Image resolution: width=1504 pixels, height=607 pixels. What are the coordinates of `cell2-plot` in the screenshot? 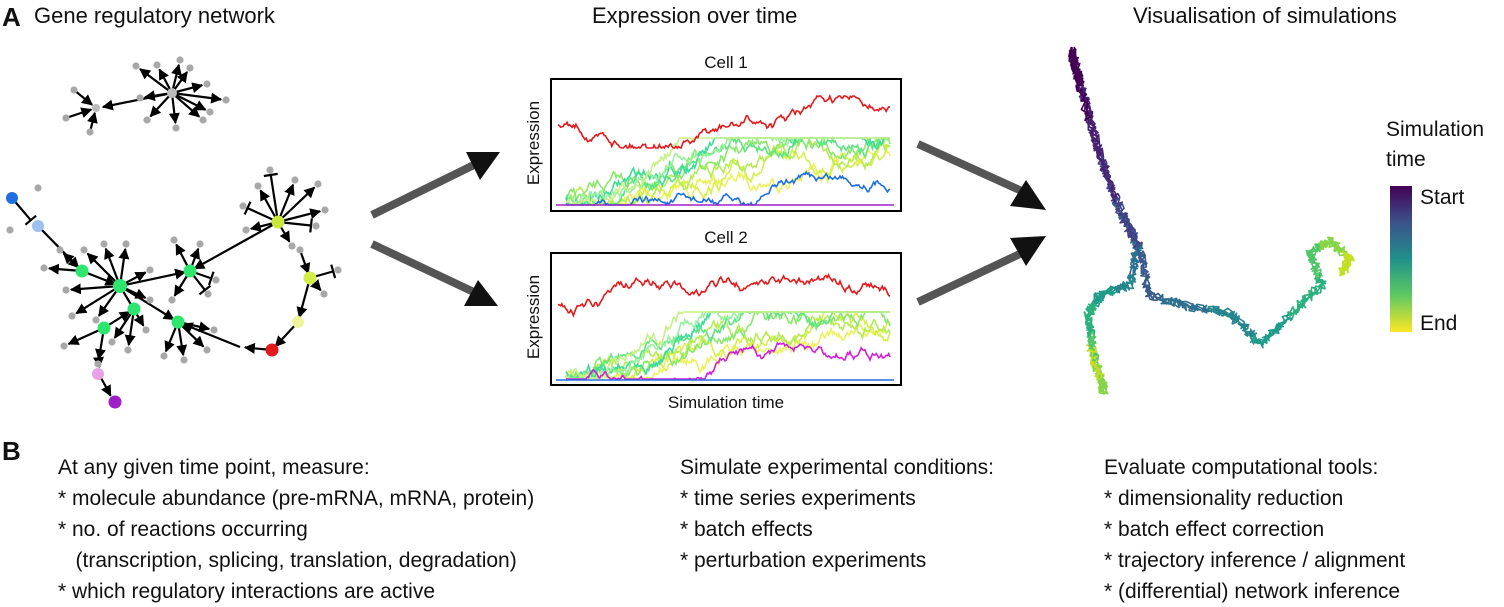 It's located at (726, 319).